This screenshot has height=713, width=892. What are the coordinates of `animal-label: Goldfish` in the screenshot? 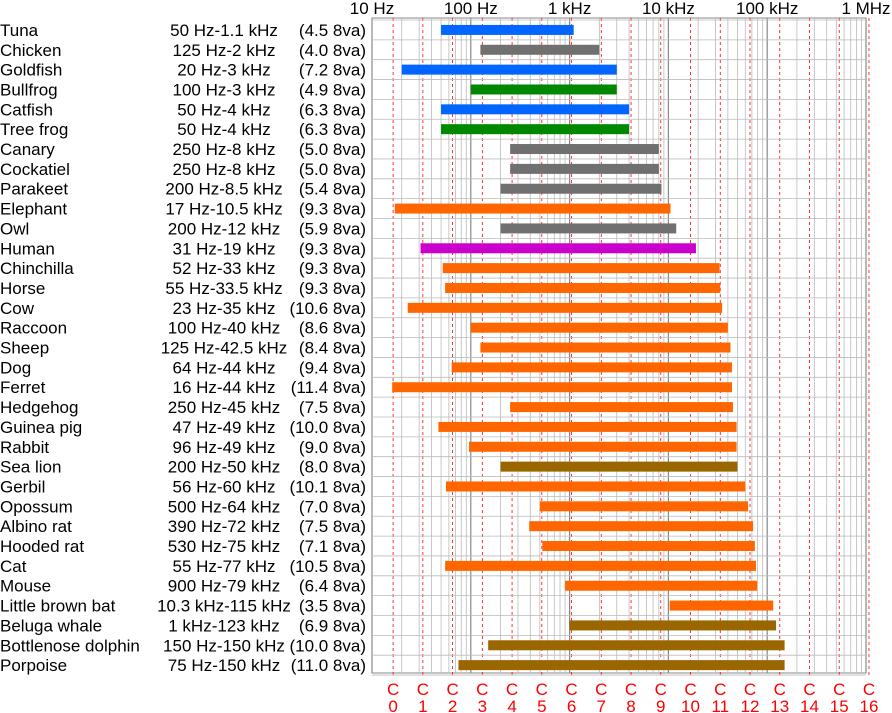 It's located at (31, 70).